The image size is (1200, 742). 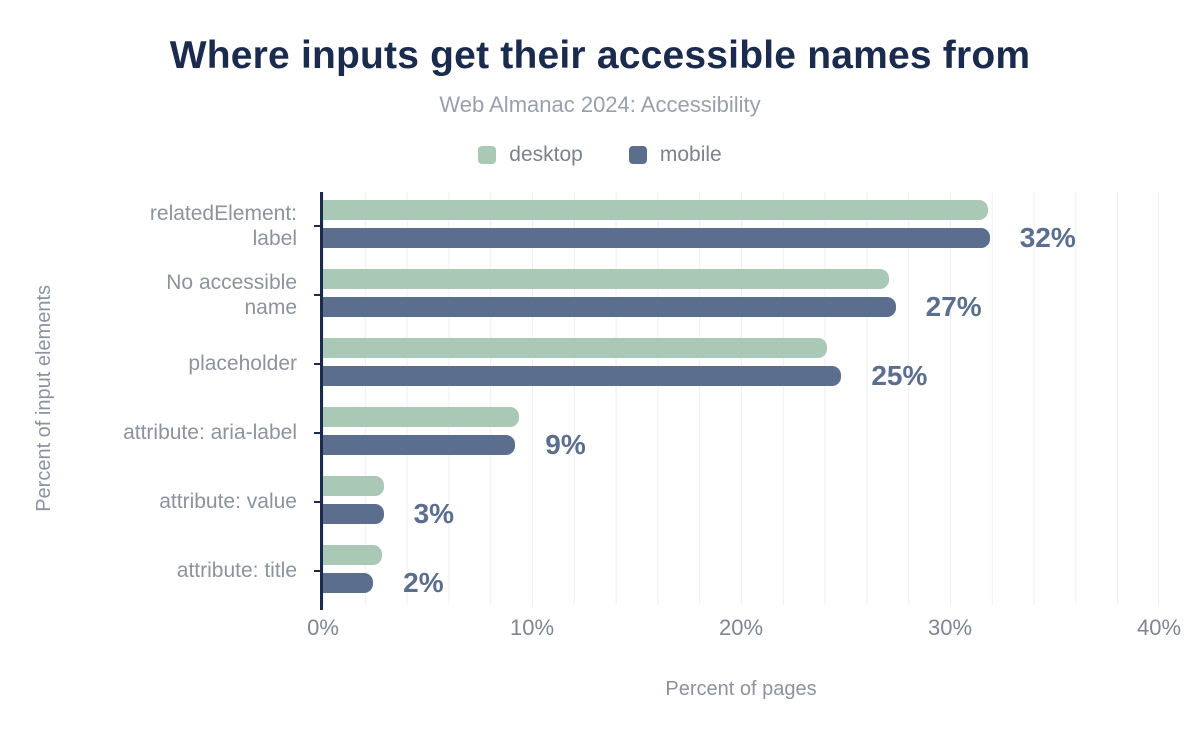 I want to click on category-label: attribute: title, so click(x=236, y=570).